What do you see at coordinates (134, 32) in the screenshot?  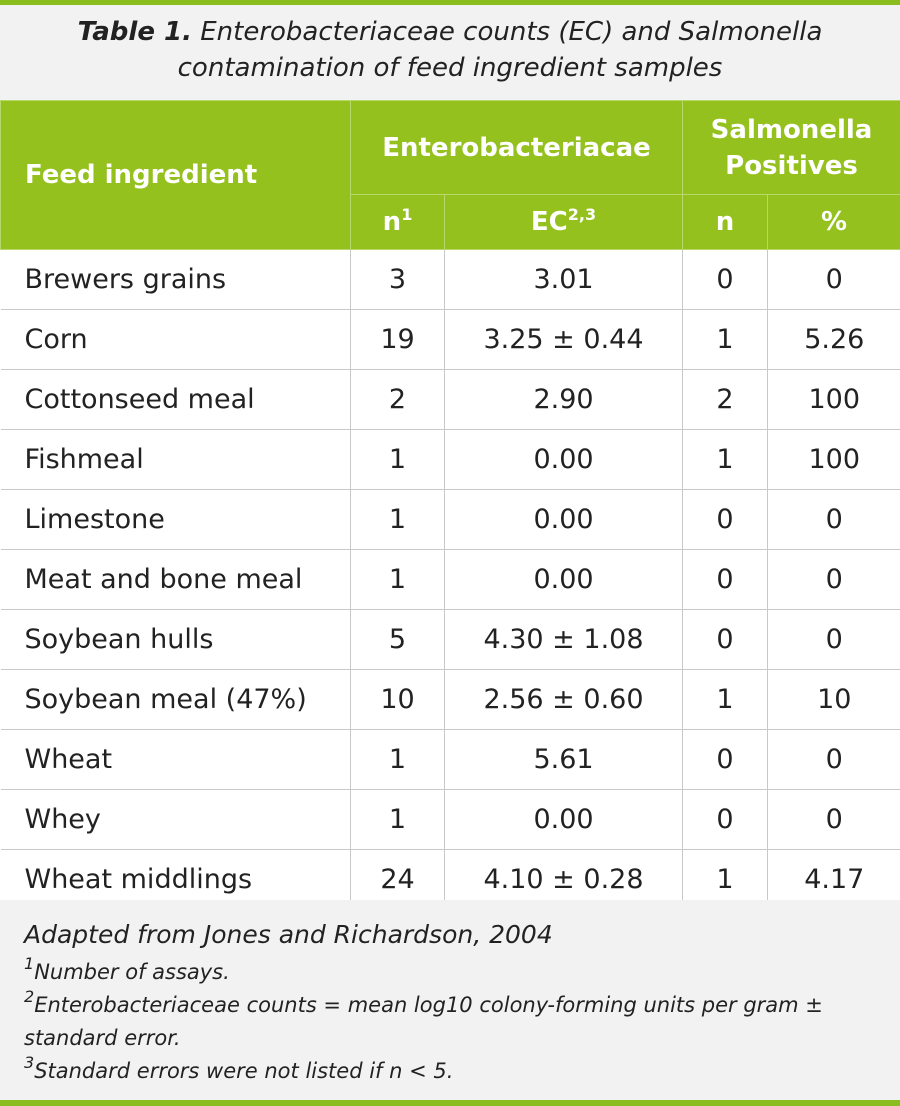 I see `caption-lead: Table 1.` at bounding box center [134, 32].